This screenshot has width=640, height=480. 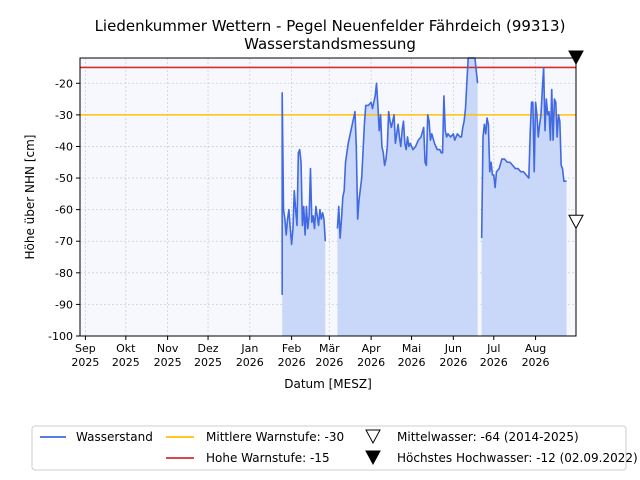 What do you see at coordinates (576, 58) in the screenshot?
I see `hochwasser-marker-icon` at bounding box center [576, 58].